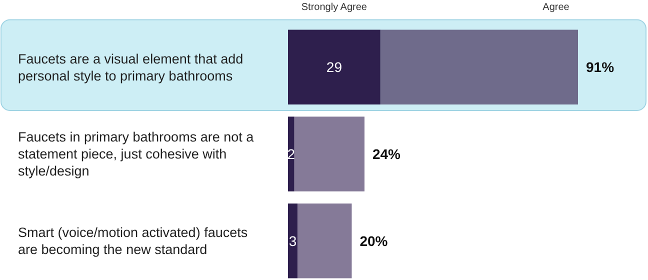 The height and width of the screenshot is (280, 648). Describe the element at coordinates (387, 154) in the screenshot. I see `total-label: 24%` at that location.